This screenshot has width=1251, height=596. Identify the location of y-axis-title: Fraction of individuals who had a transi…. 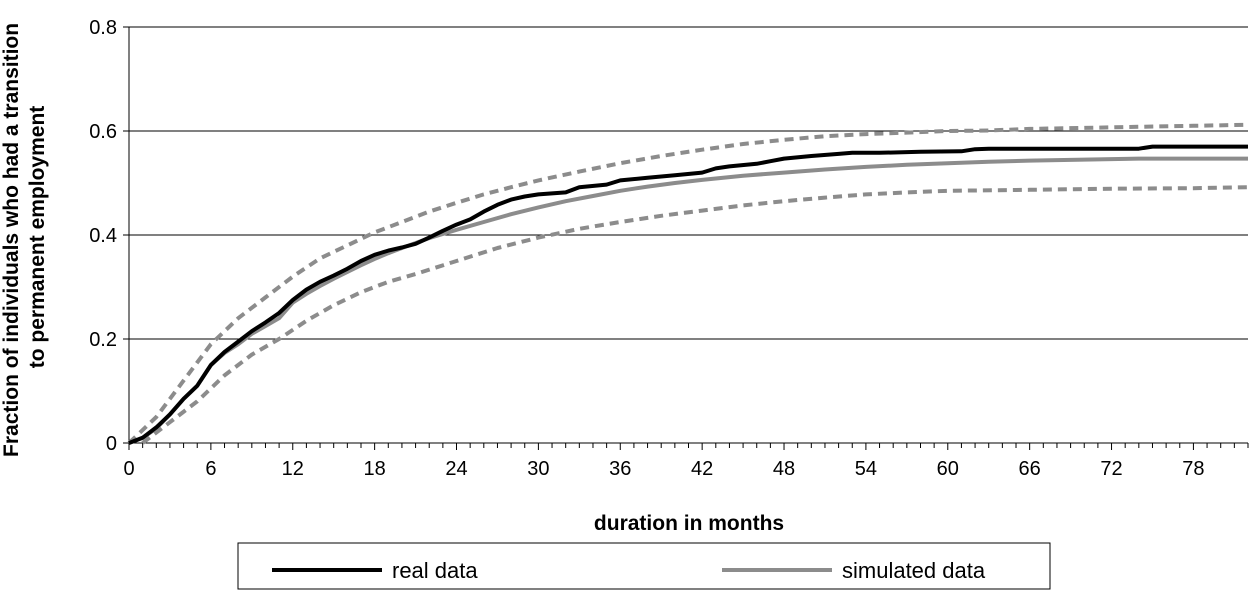
(24, 237).